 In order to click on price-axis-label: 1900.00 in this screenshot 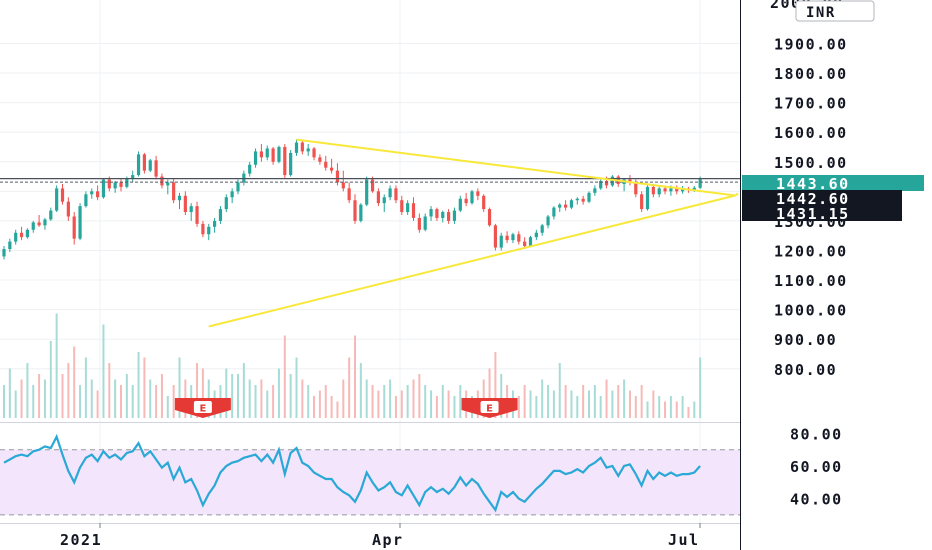, I will do `click(811, 44)`.